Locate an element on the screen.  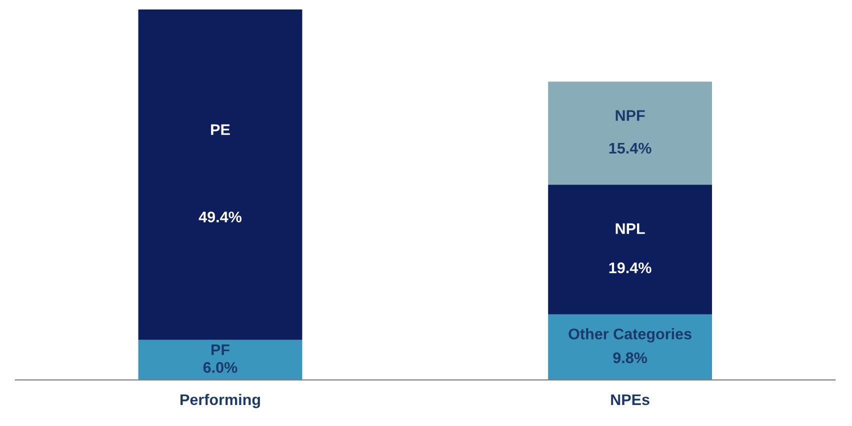
x-tick-label: NPEs is located at coordinates (630, 400).